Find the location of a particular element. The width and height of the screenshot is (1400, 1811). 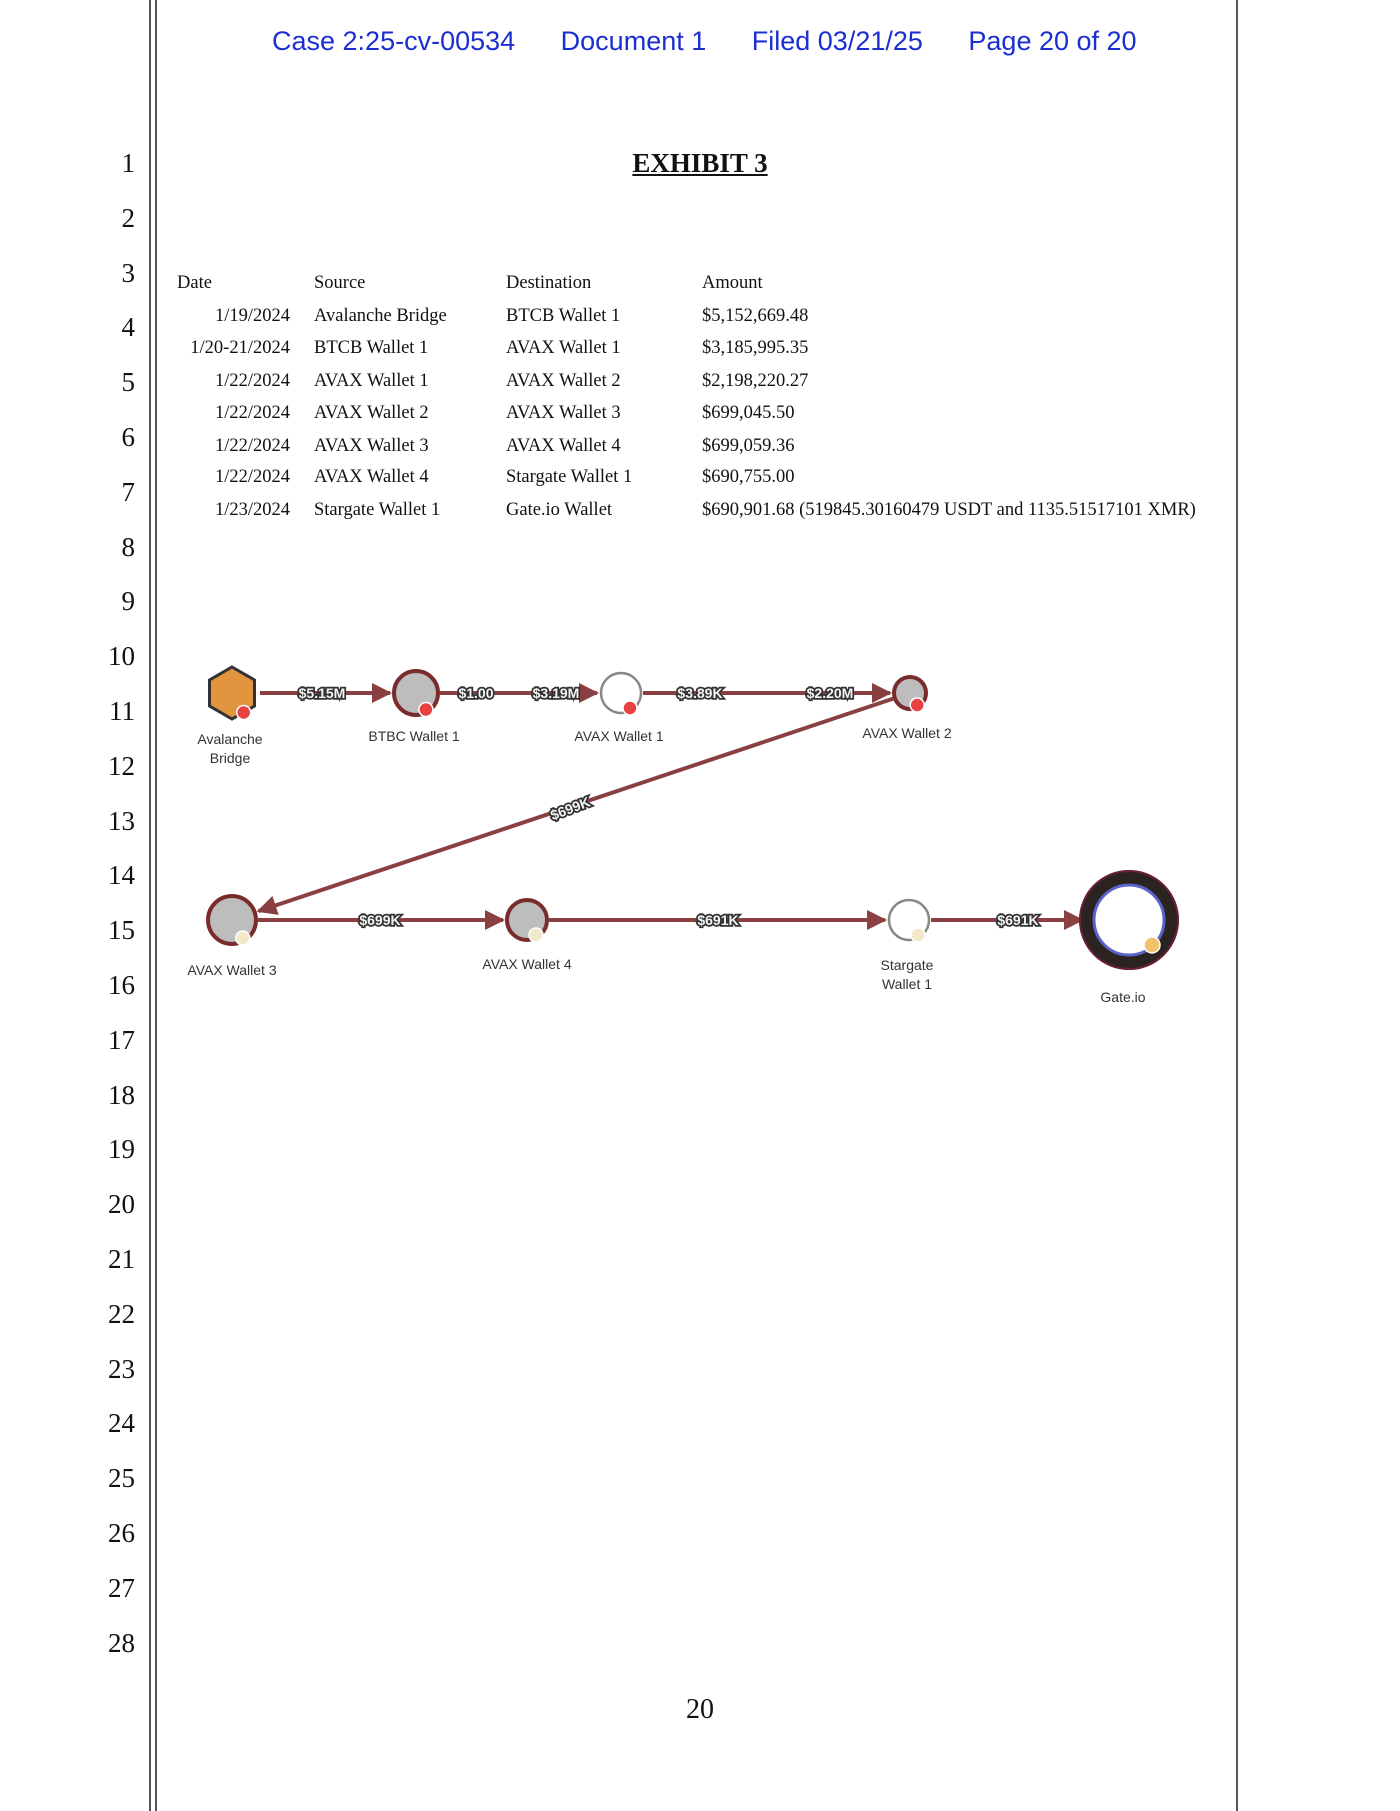

line-number: 12 is located at coordinates (121, 765).